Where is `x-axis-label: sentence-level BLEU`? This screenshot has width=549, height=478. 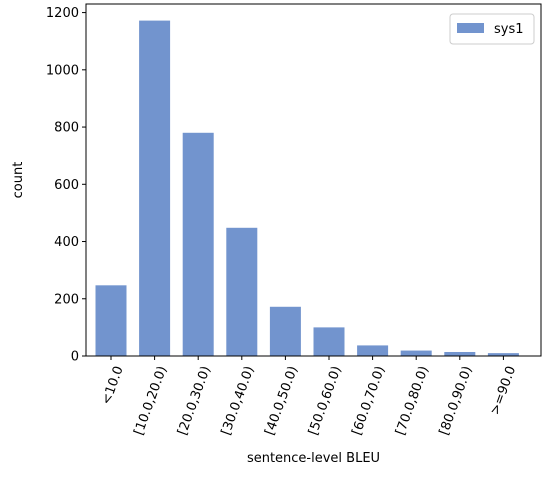 x-axis-label: sentence-level BLEU is located at coordinates (313, 458).